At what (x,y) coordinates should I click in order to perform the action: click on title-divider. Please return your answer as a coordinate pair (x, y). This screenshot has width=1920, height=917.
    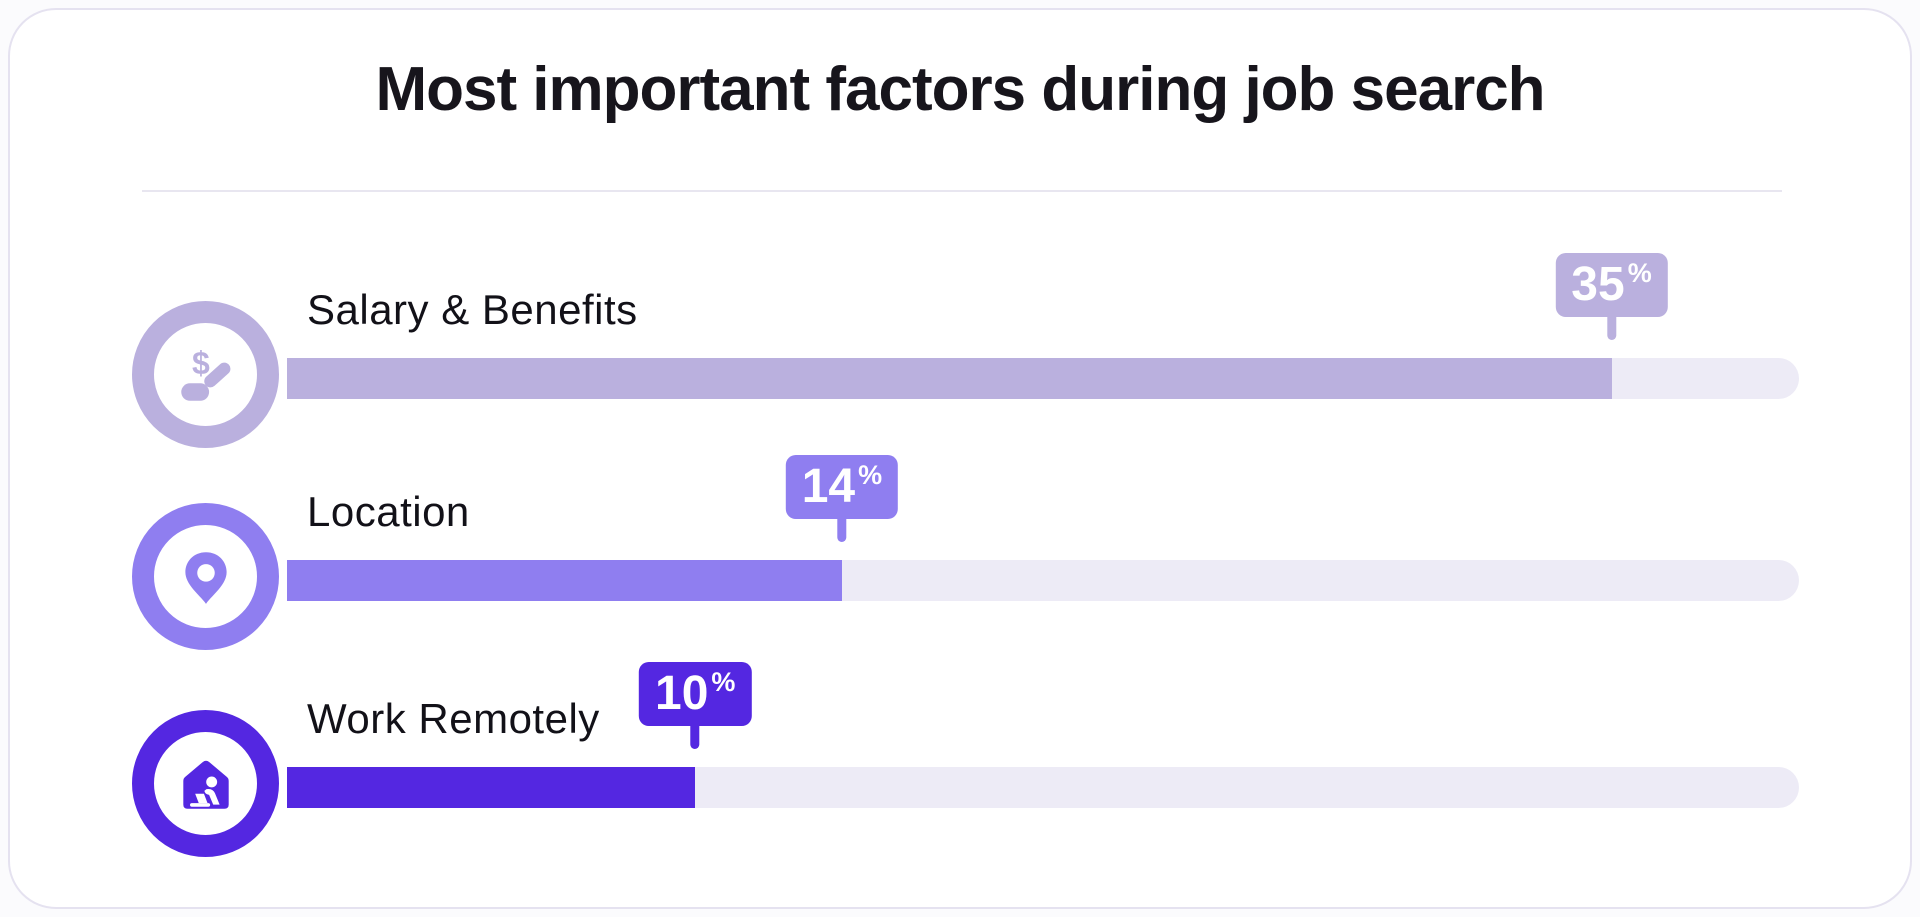
    Looking at the image, I should click on (962, 191).